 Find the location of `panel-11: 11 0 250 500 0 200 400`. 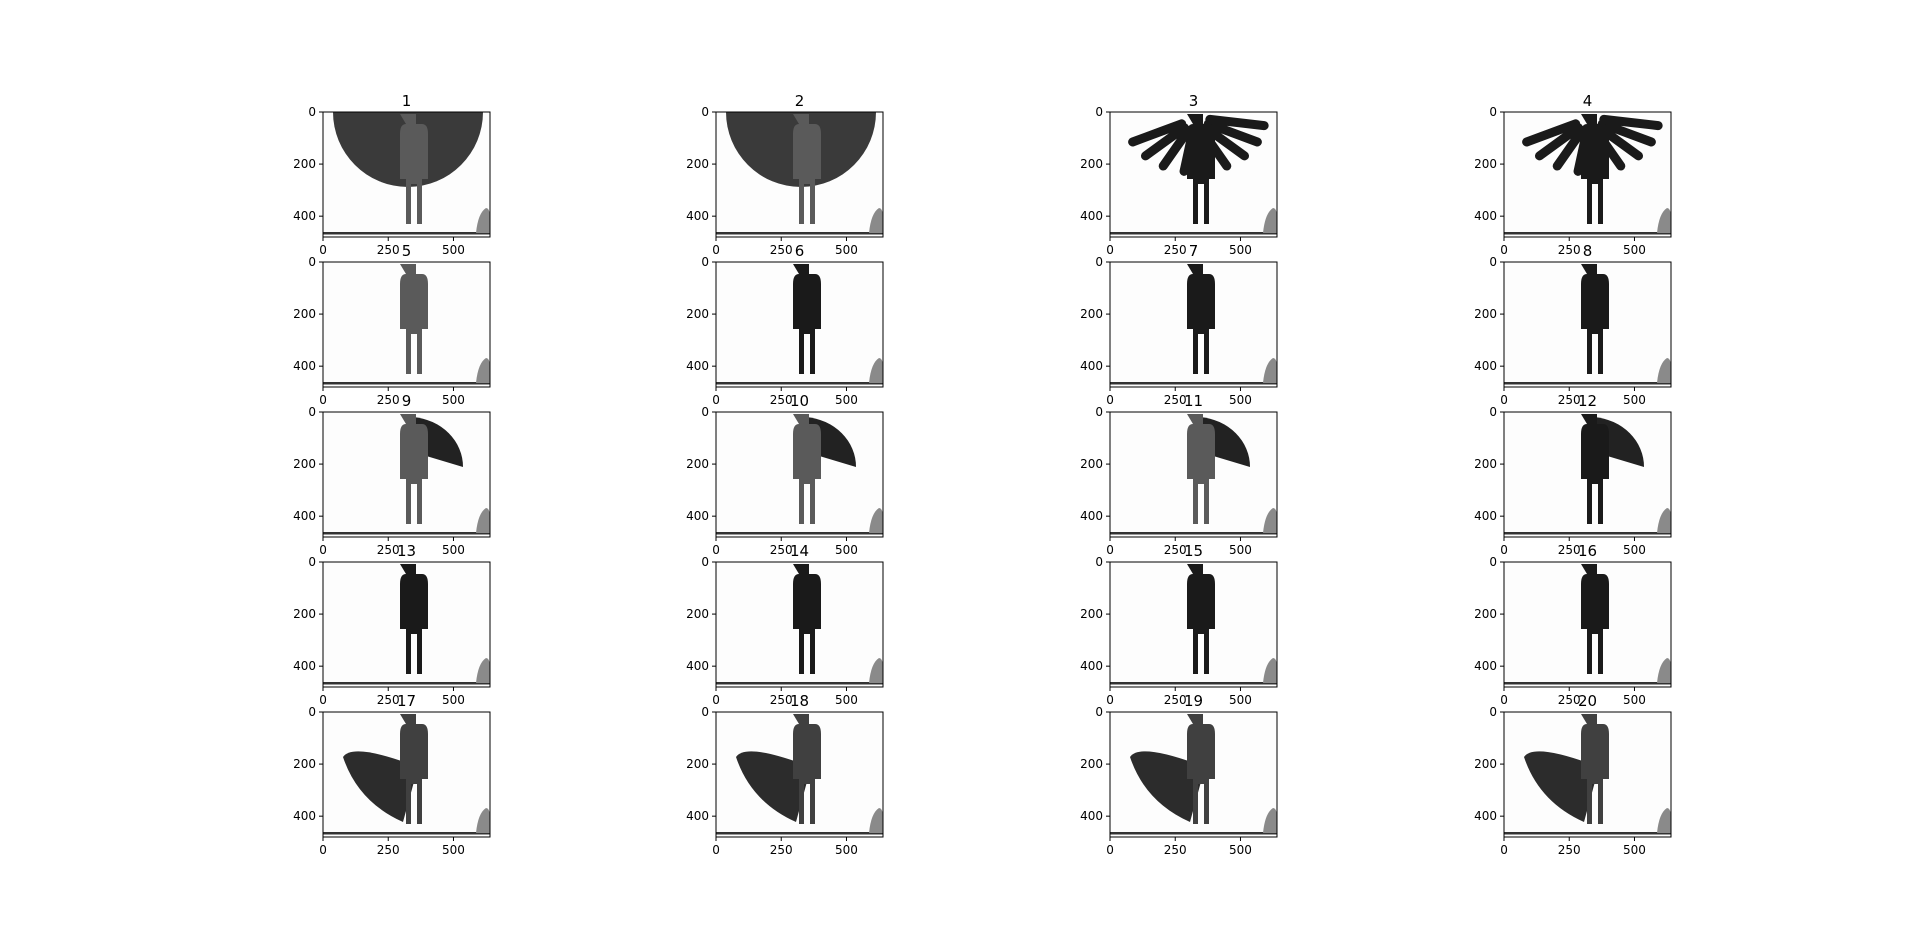

panel-11: 11 0 250 500 0 200 400 is located at coordinates (1179, 474).